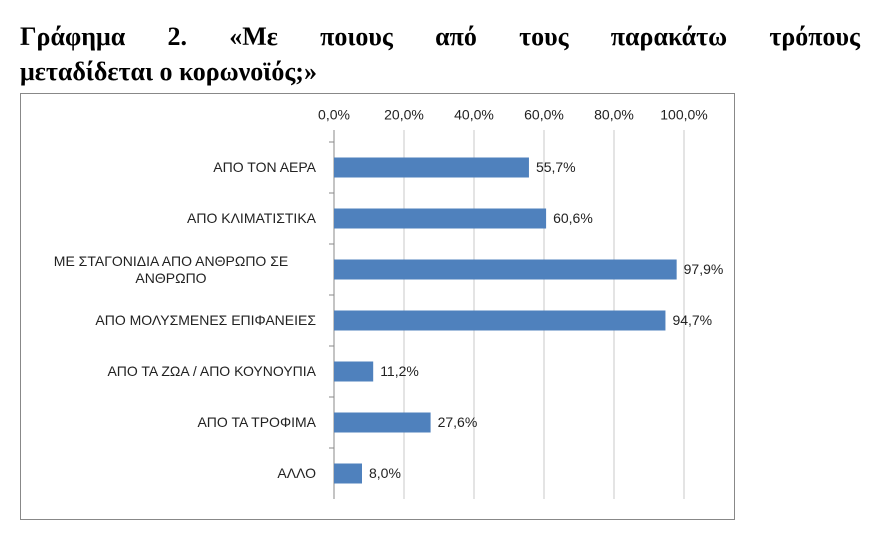  What do you see at coordinates (256, 422) in the screenshot?
I see `y-tick-label: ΑΠΟ ΤΑ ΤΡΟΦΙΜΑ` at bounding box center [256, 422].